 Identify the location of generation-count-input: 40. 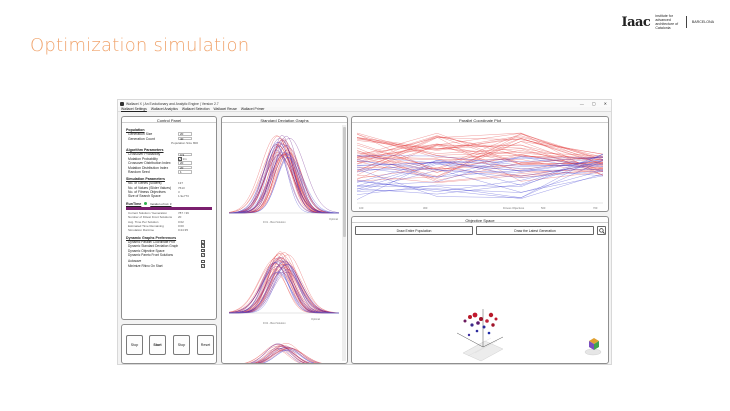
(185, 138).